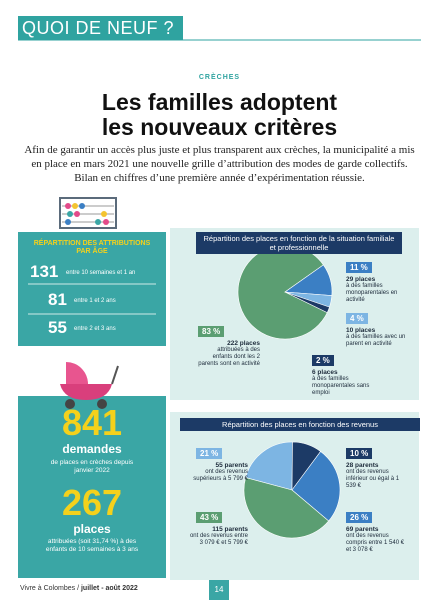 The width and height of the screenshot is (439, 600). What do you see at coordinates (359, 453) in the screenshot?
I see `percent-label: 10 %` at bounding box center [359, 453].